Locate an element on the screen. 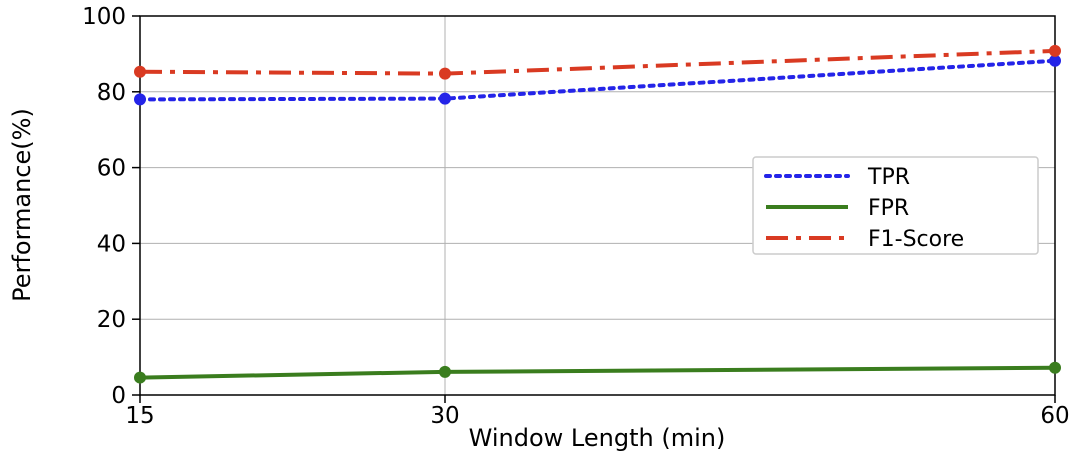  legend-box is located at coordinates (895, 205).